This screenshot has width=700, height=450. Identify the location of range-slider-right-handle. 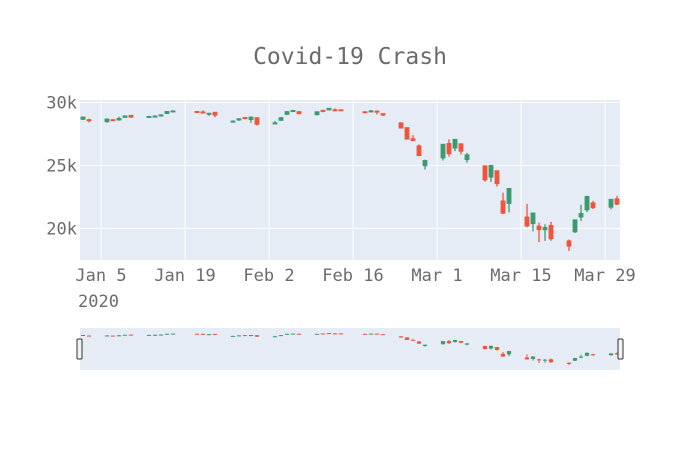
(620, 349).